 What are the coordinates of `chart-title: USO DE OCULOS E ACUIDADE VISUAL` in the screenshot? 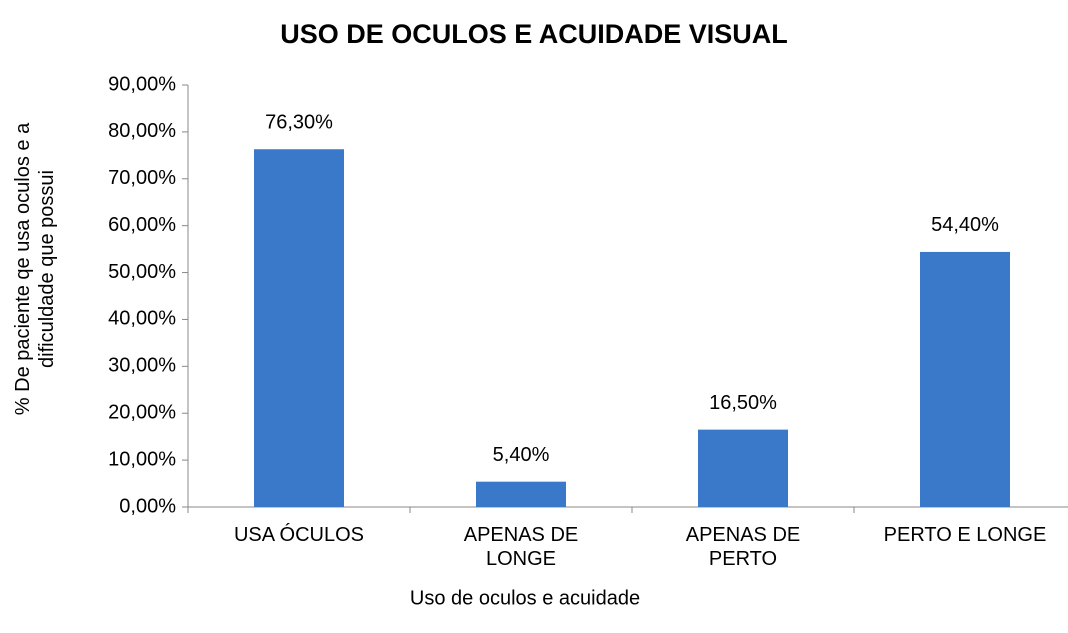 It's located at (534, 34).